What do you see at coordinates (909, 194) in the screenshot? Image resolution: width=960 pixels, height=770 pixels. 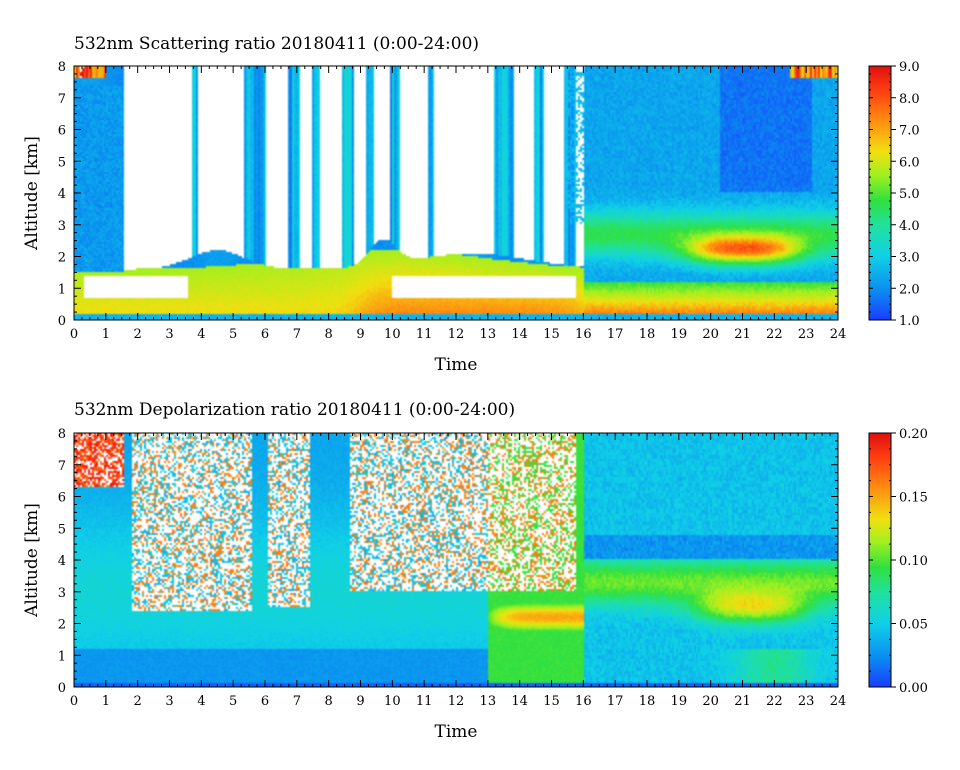 I see `colorbar-tick-label: 5.0` at bounding box center [909, 194].